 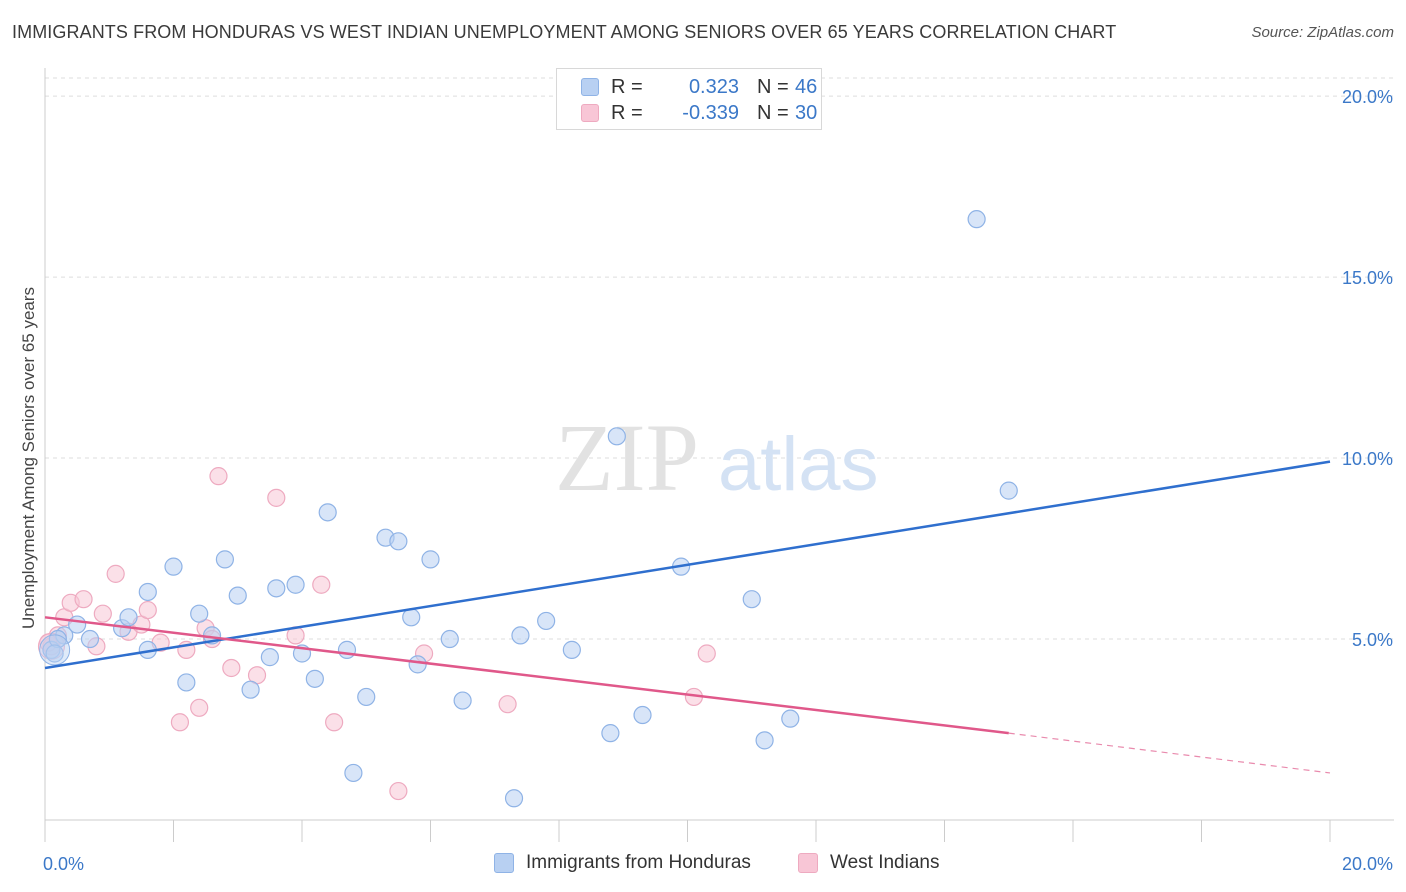 I want to click on series-label: Immigrants from Honduras, so click(x=638, y=862).